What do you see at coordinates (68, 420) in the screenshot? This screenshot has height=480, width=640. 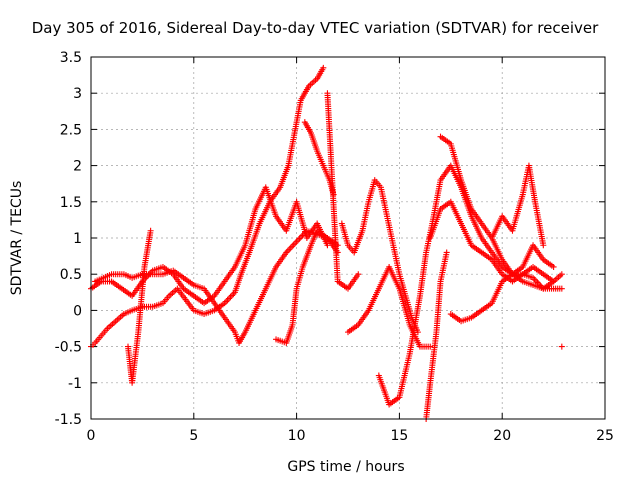 I see `y-tick-label: -1.5` at bounding box center [68, 420].